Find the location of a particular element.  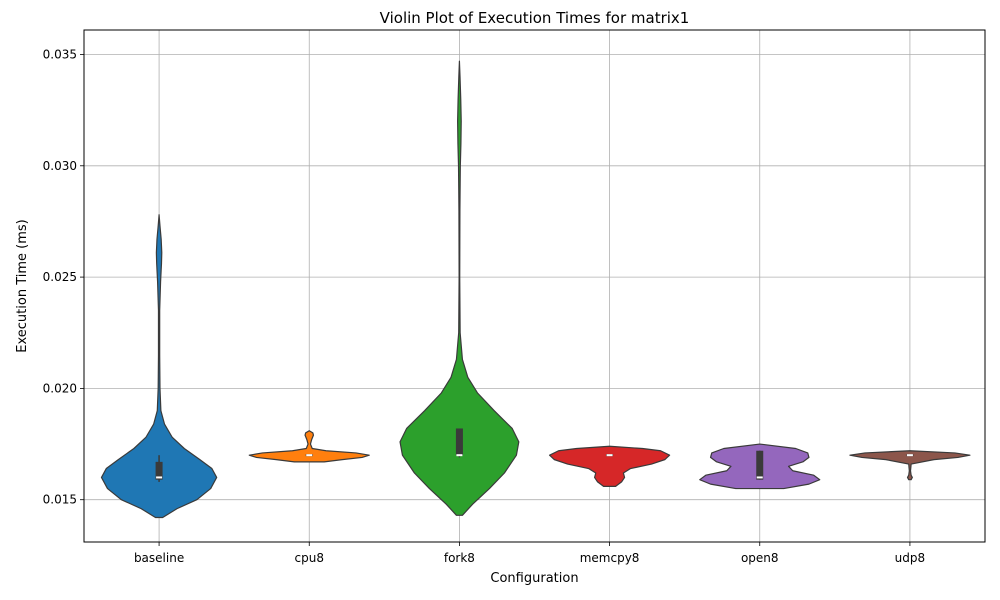

y-tick-label: 0.030 is located at coordinates (60, 166).